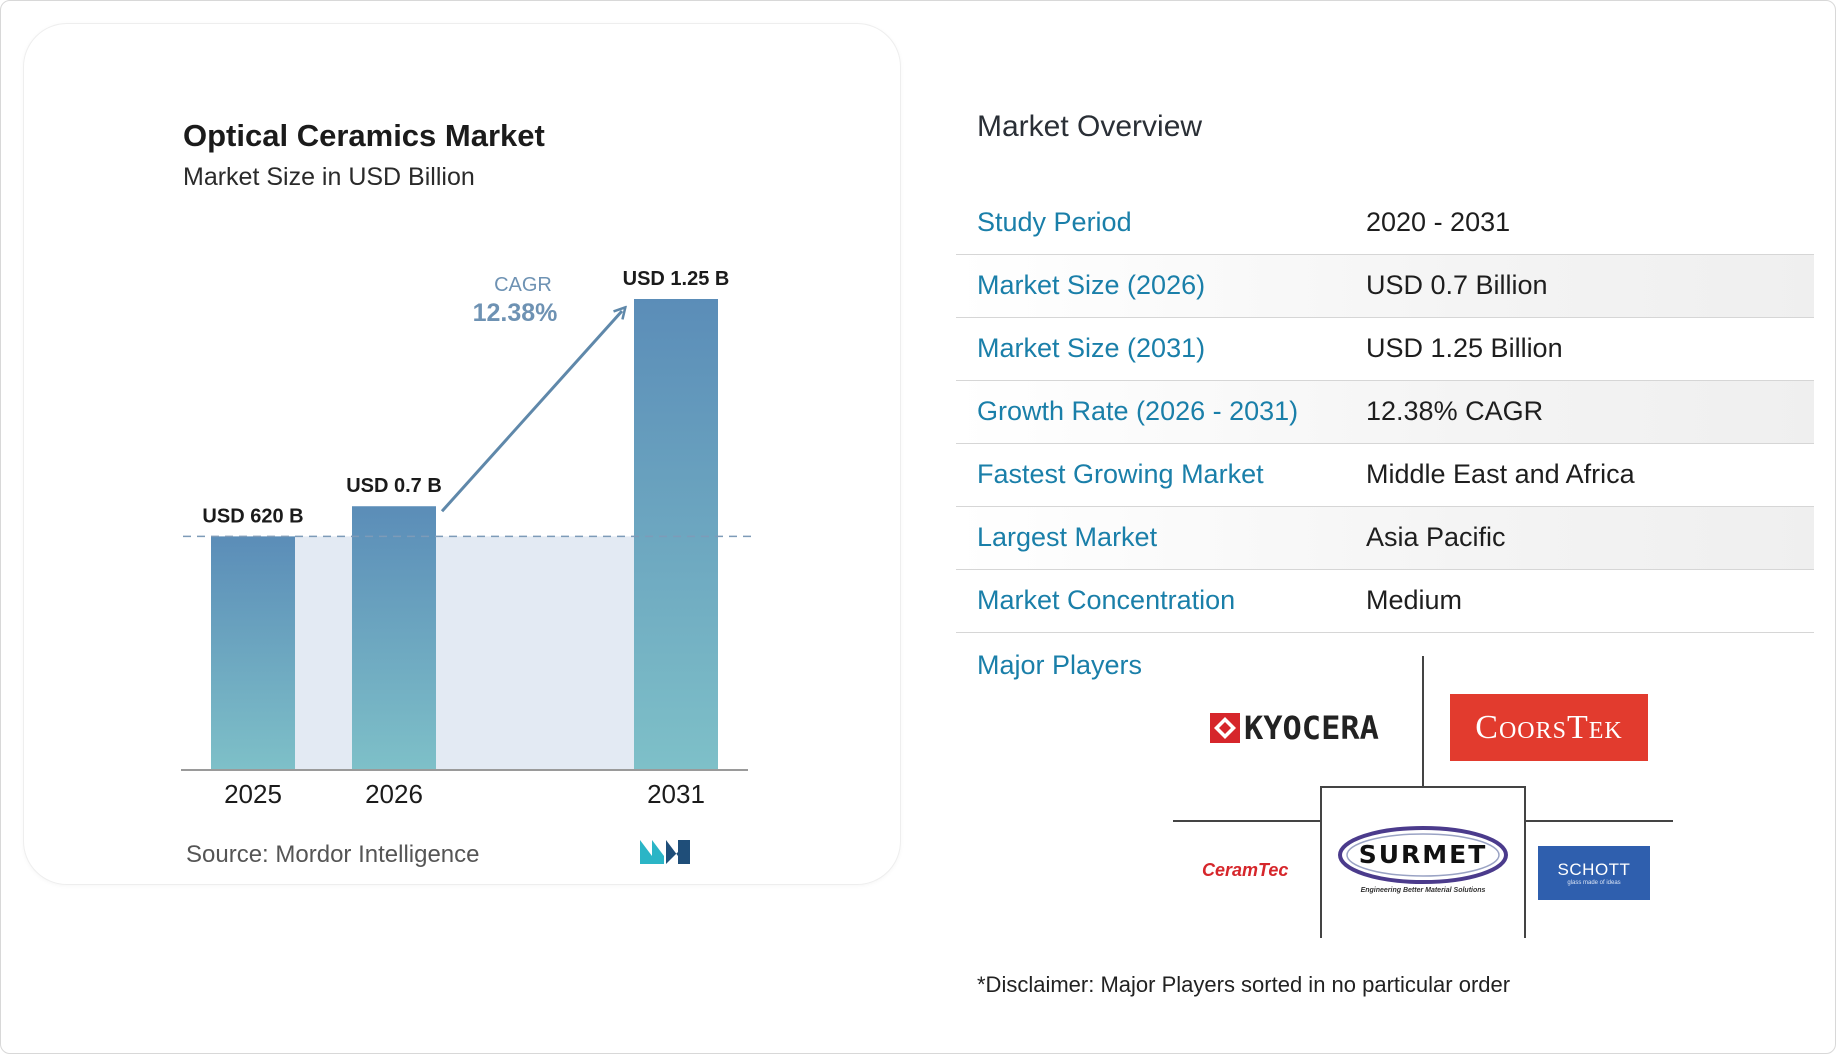  Describe the element at coordinates (377, 854) in the screenshot. I see `source-name: Mordor Intelligence` at that location.